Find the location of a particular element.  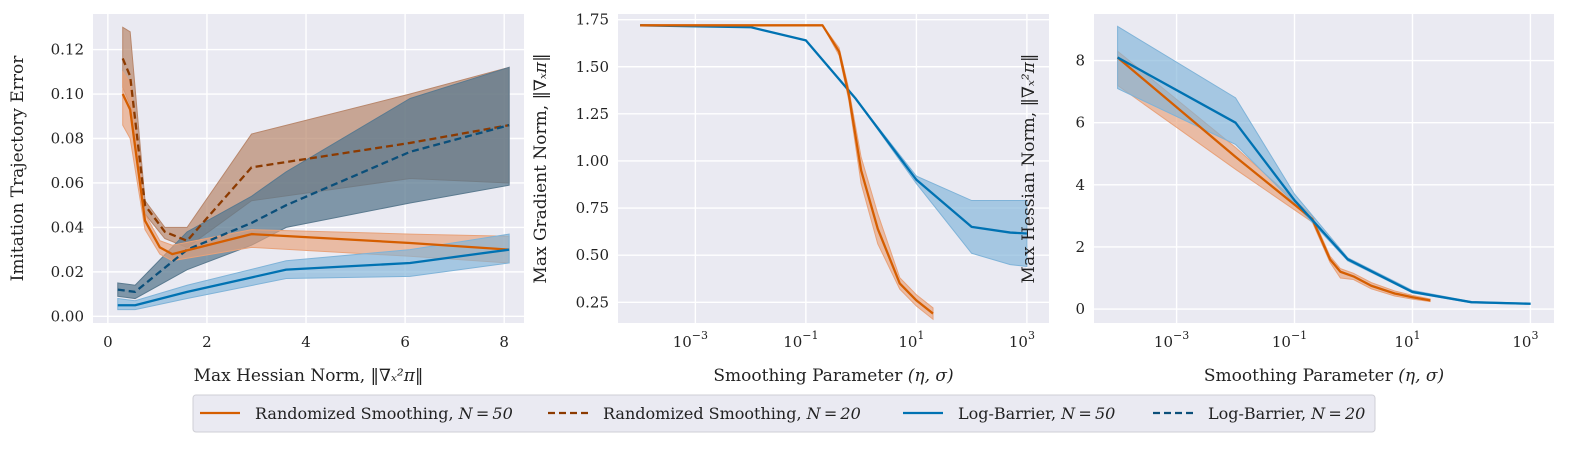

x-axis-label: Max Hessian Norm, ‖∇ₓ²π‖ is located at coordinates (309, 376).